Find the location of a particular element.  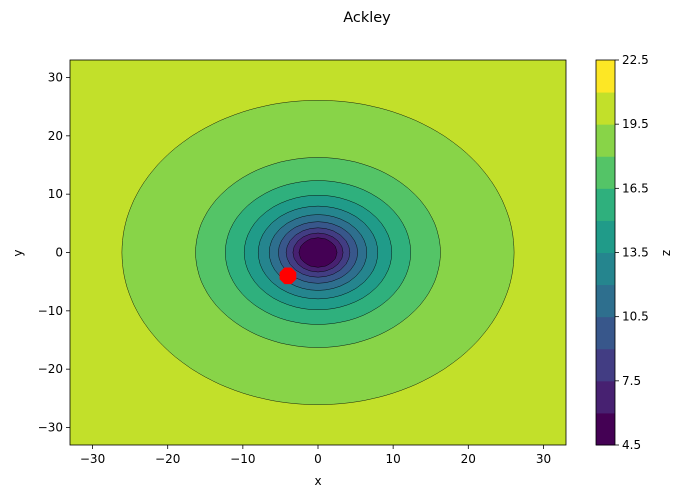

x-tick-label: −10 is located at coordinates (242, 459).